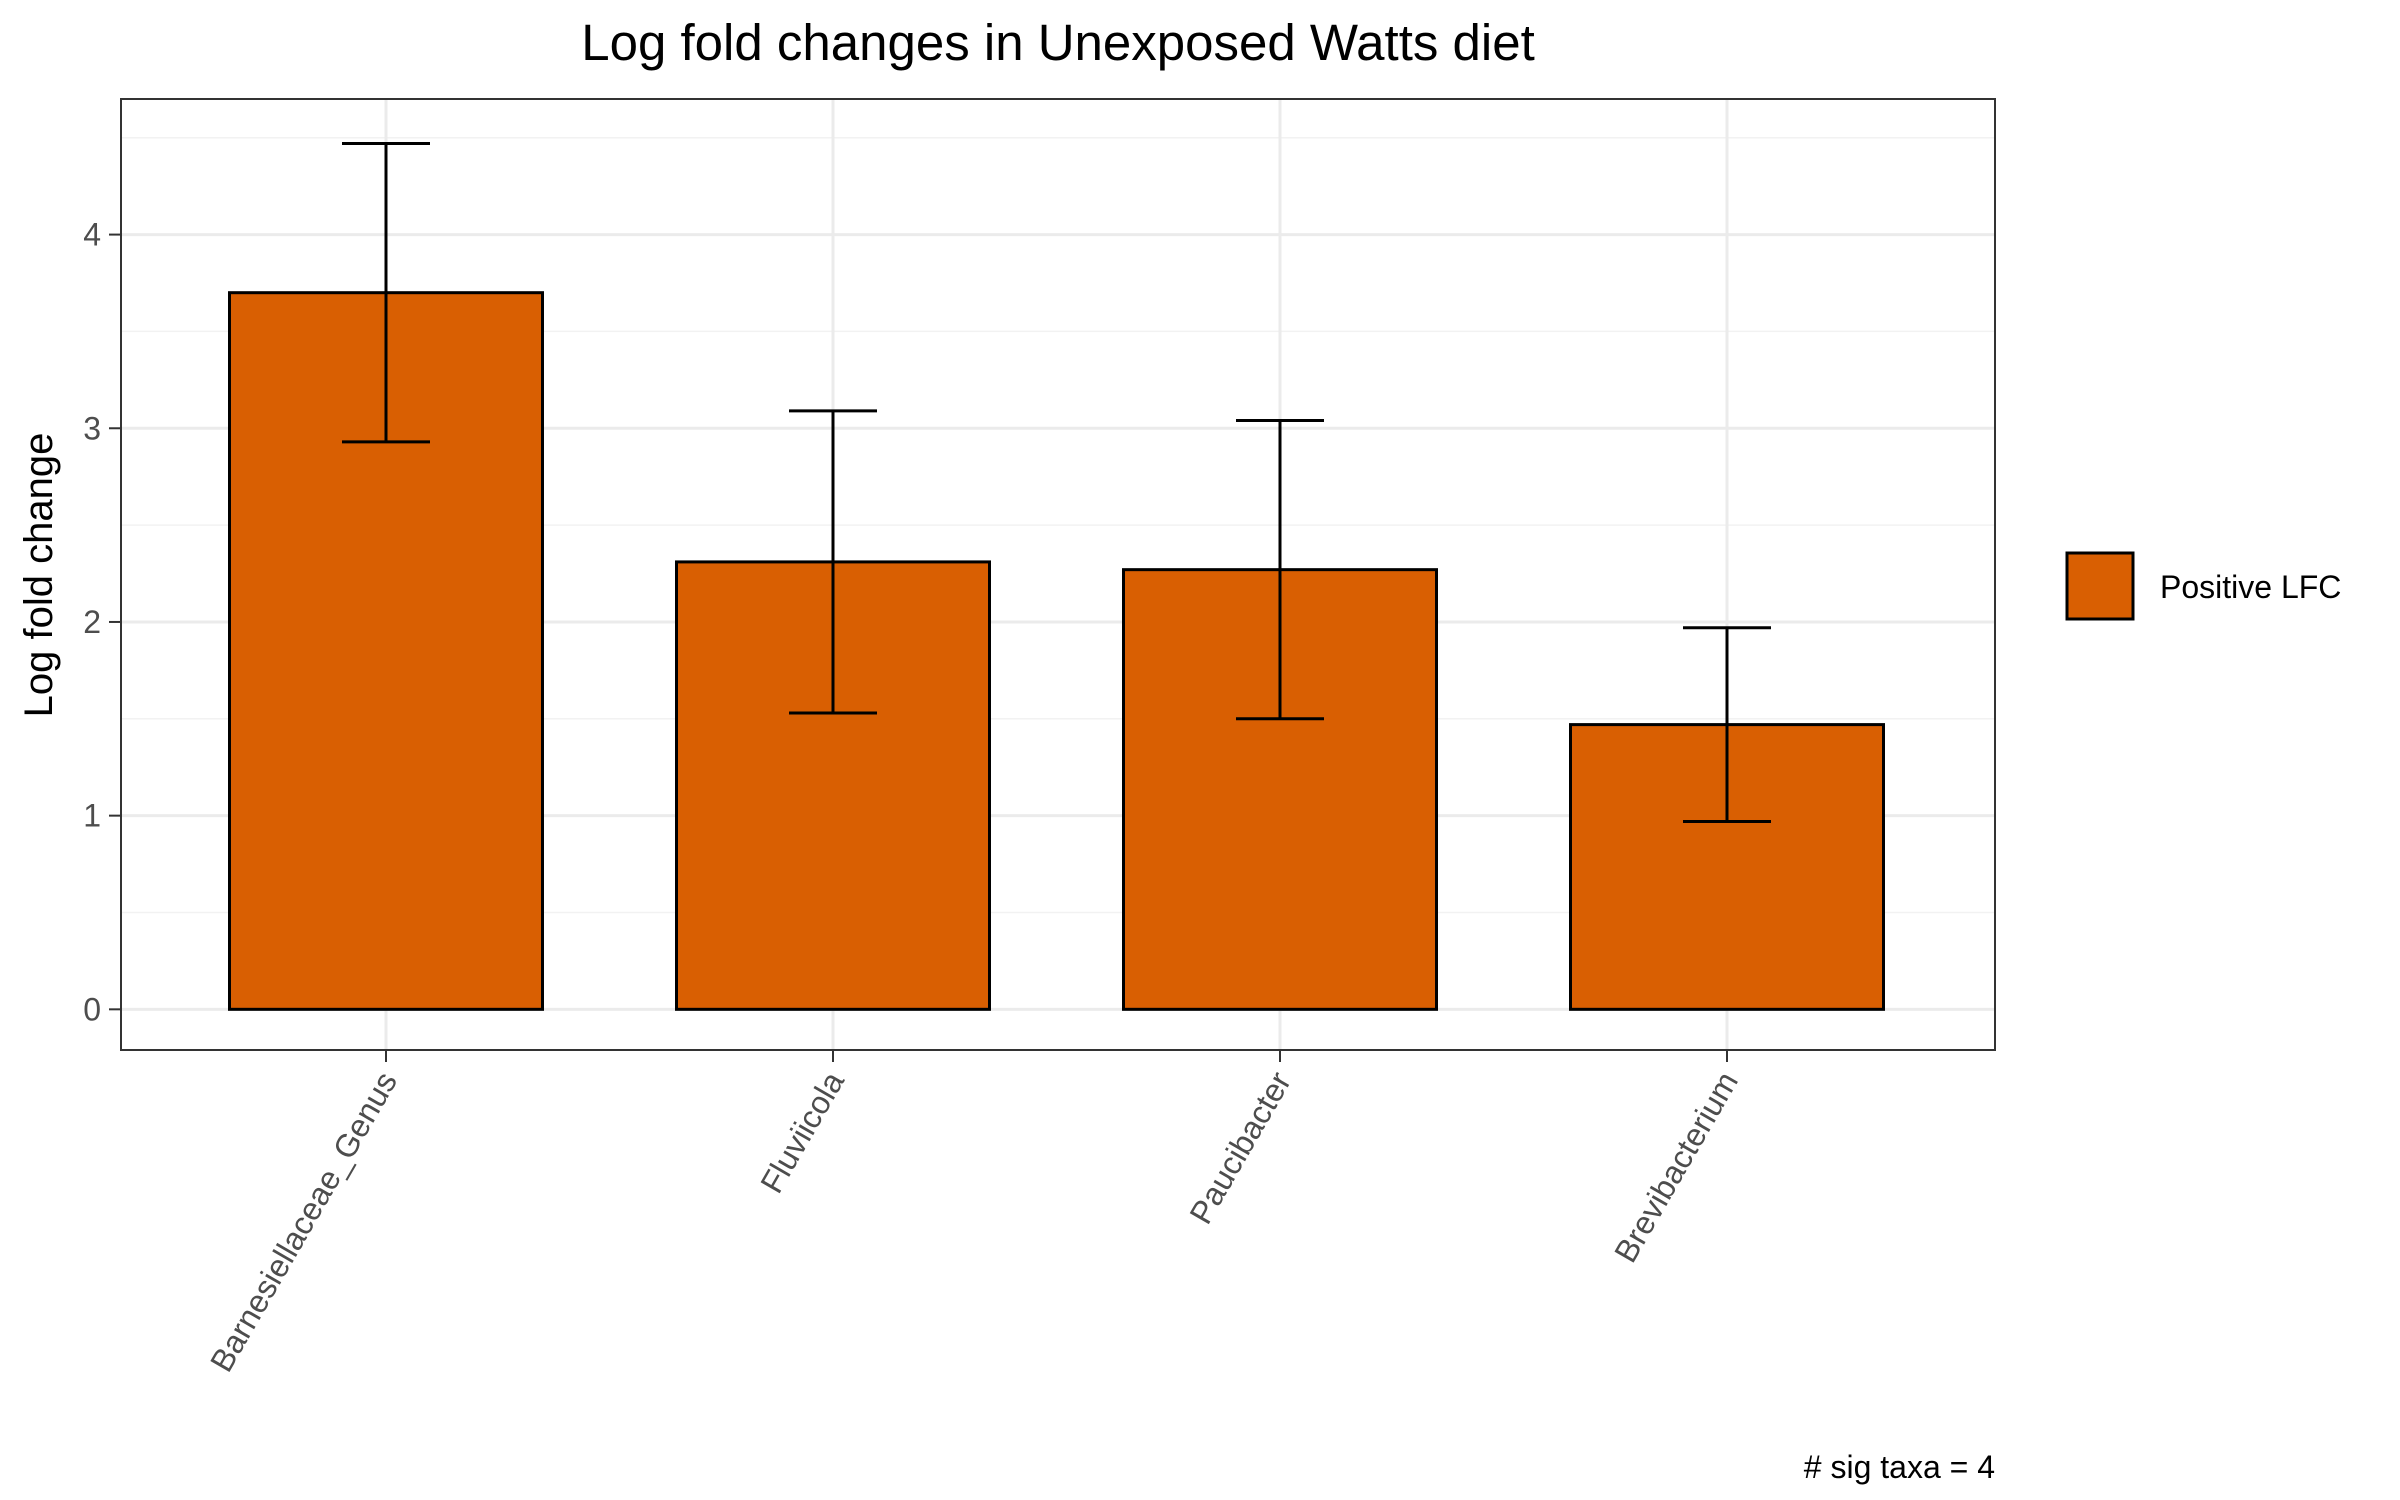 The image size is (2400, 1500). What do you see at coordinates (92, 235) in the screenshot?
I see `y-tick-label: 4` at bounding box center [92, 235].